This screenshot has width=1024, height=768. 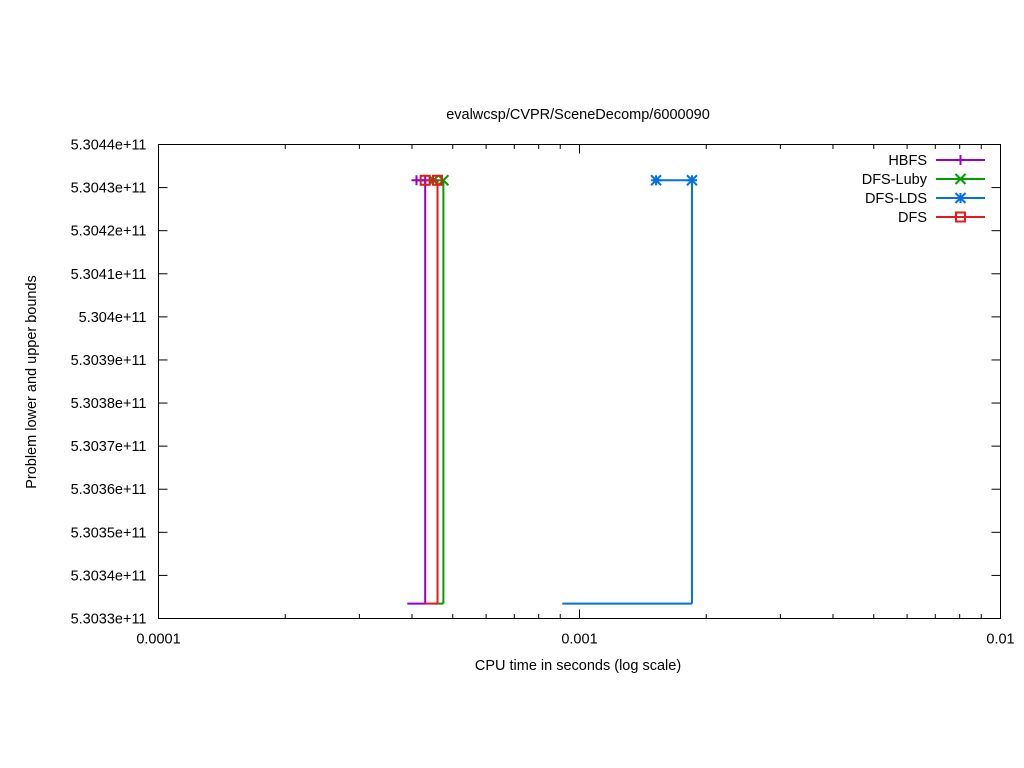 I want to click on legend-item: HBFS, so click(x=936, y=161).